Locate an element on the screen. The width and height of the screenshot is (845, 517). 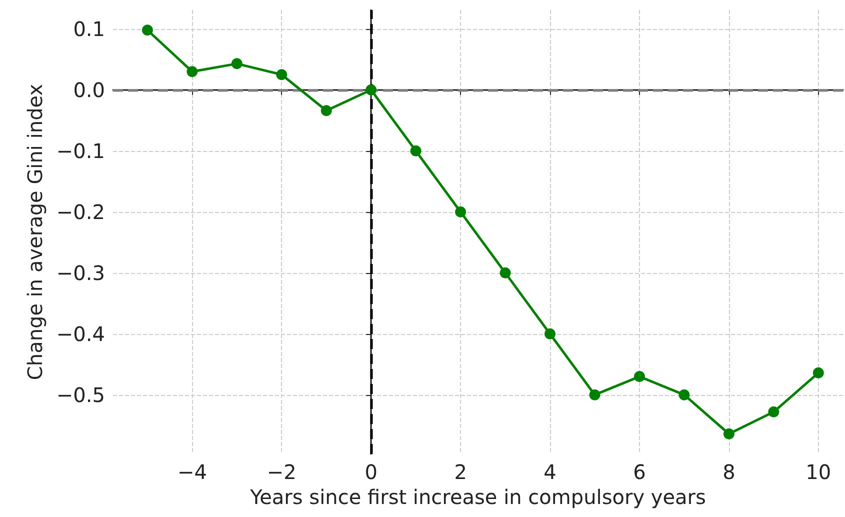
x-tick-label: 4 is located at coordinates (550, 472).